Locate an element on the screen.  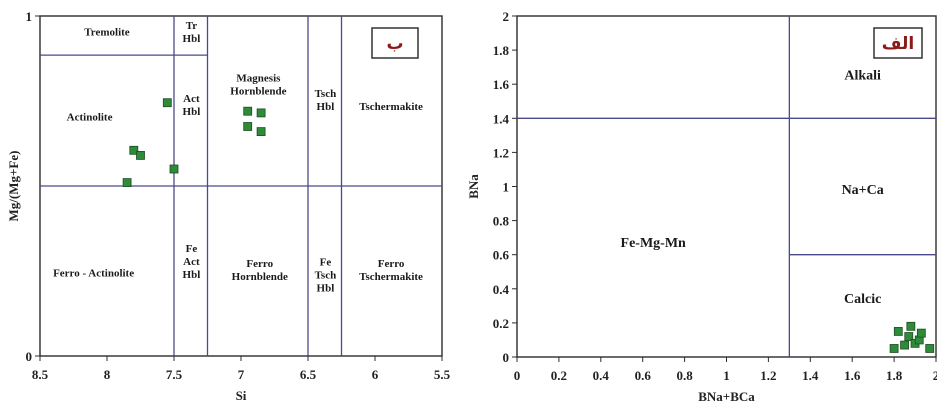
x-tick-label: 6 is located at coordinates (375, 374).